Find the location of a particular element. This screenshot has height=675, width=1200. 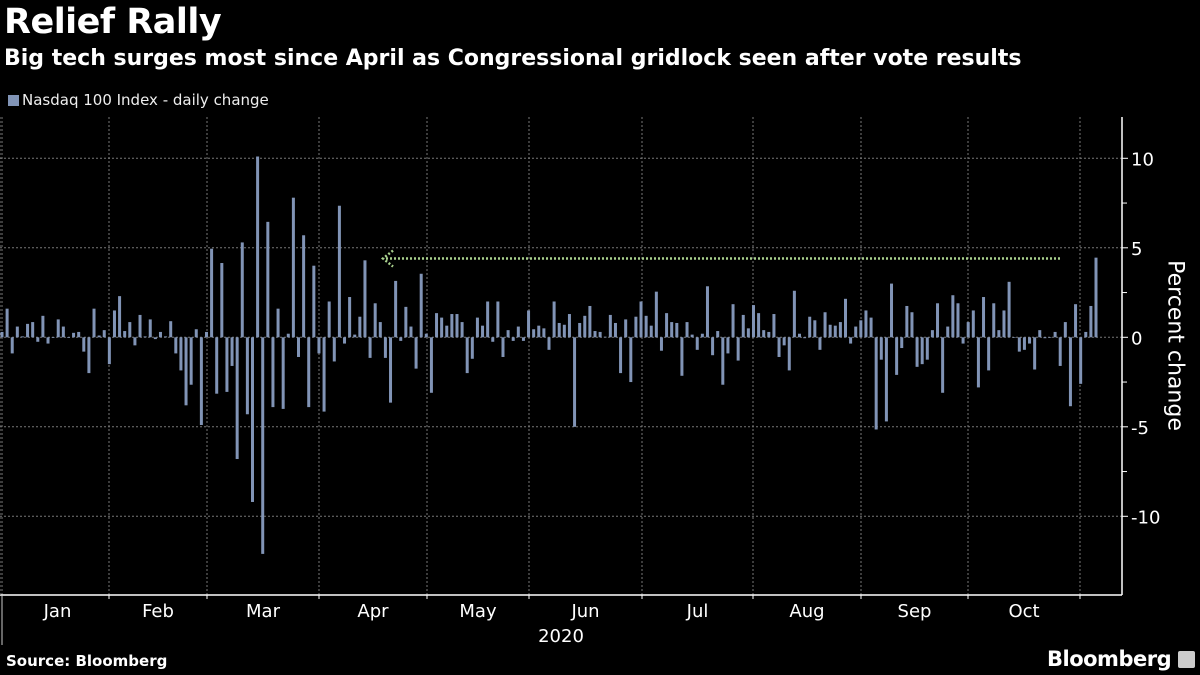

source-note: Source: Bloomberg is located at coordinates (87, 661).